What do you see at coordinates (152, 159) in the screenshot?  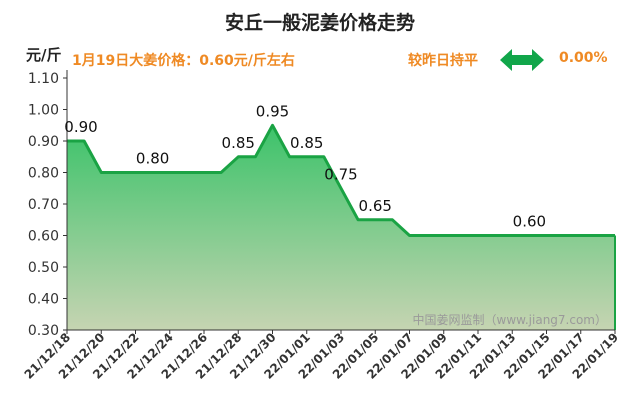 I see `data-label: 0.80` at bounding box center [152, 159].